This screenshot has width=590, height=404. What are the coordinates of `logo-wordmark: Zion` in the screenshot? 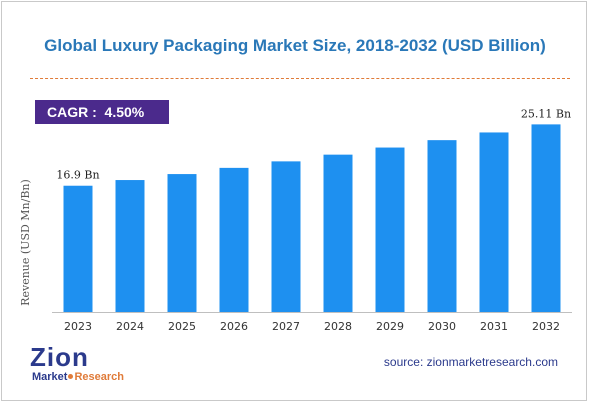 It's located at (59, 357).